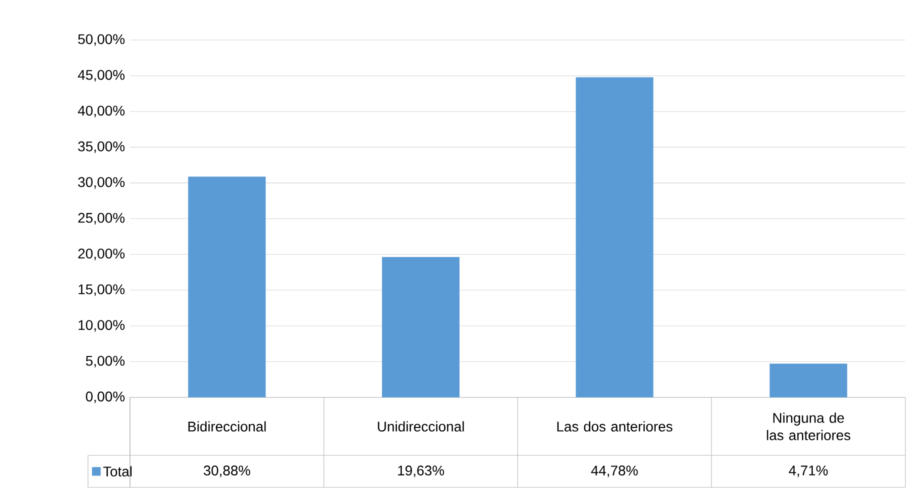 This screenshot has width=916, height=500. What do you see at coordinates (101, 40) in the screenshot?
I see `y-tick-label: 50,00%` at bounding box center [101, 40].